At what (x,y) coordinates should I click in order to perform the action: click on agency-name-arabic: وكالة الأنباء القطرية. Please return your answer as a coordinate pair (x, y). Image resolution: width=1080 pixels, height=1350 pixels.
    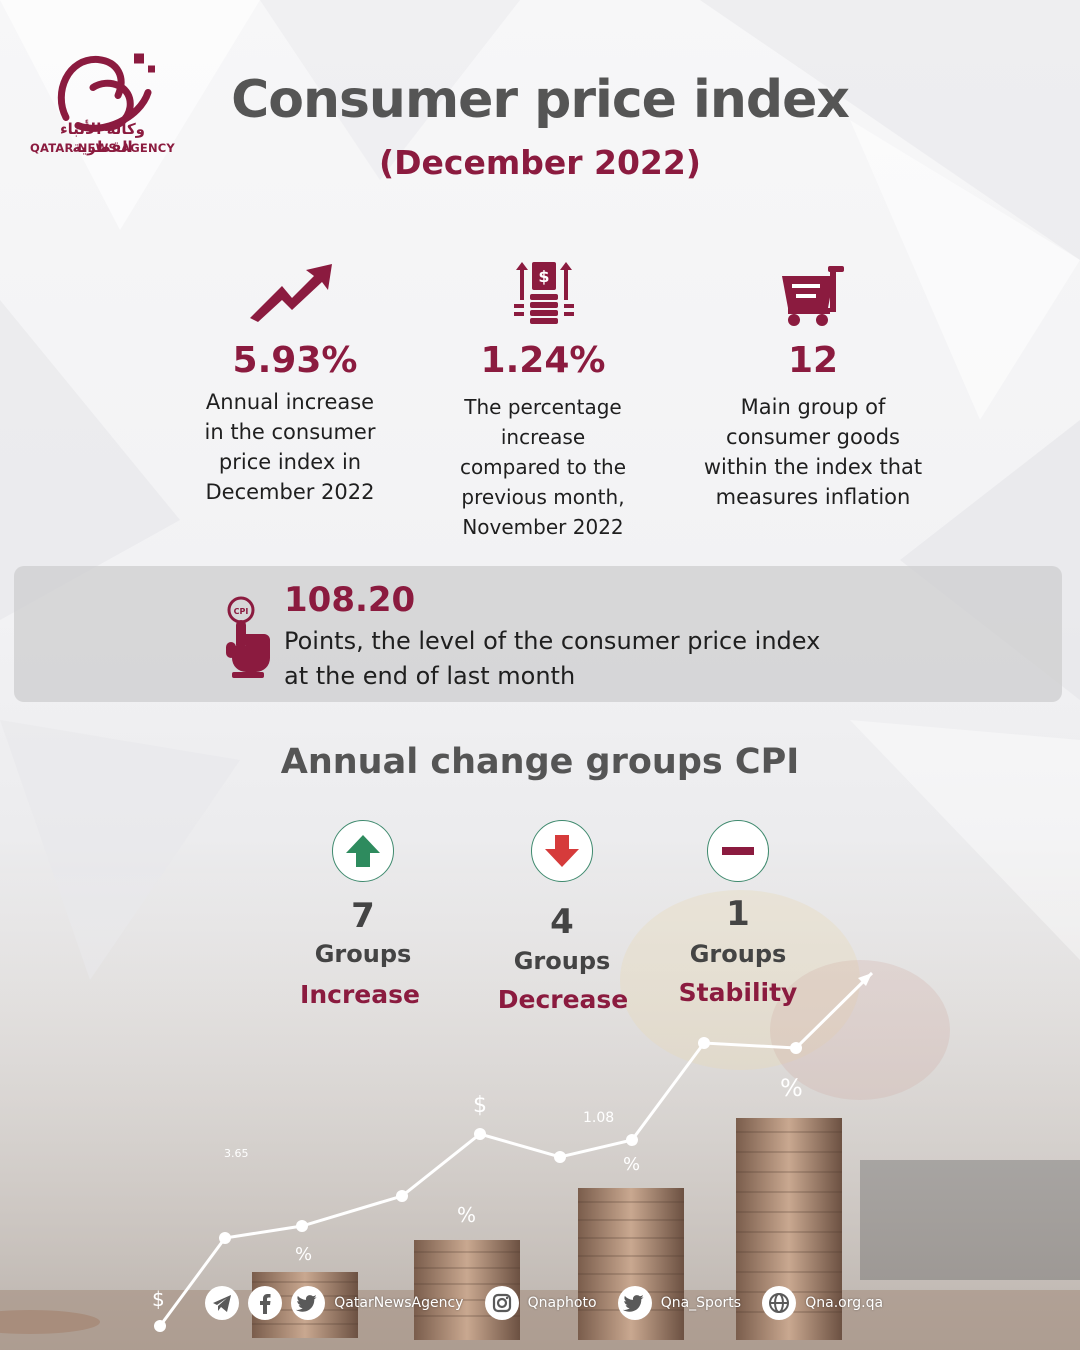
    Looking at the image, I should click on (102, 138).